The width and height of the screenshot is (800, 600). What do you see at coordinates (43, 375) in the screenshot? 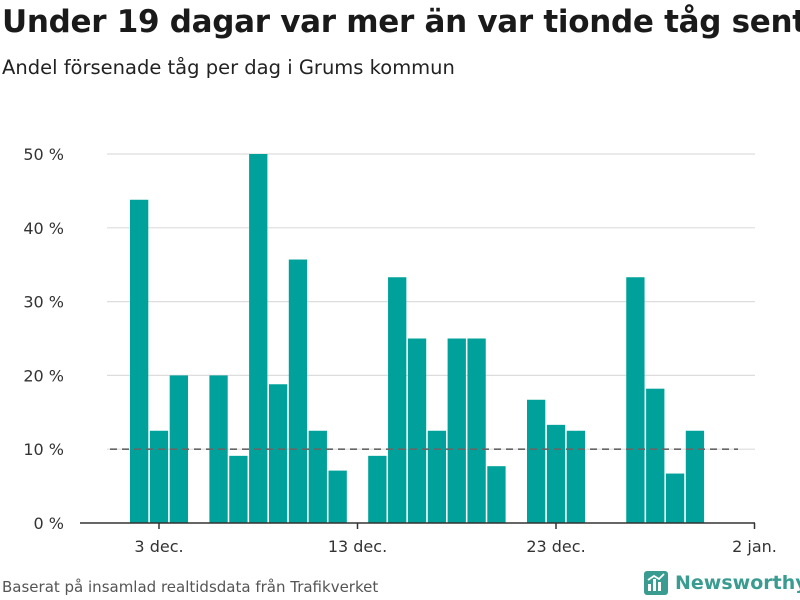
I see `y-tick-label: 20 %` at bounding box center [43, 375].